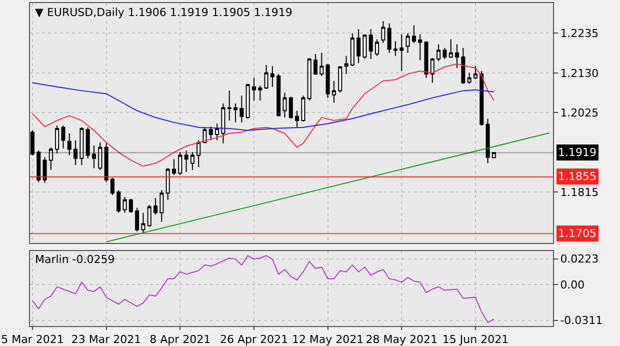 This screenshot has width=620, height=346. I want to click on chart-title: ▼ EURUSD,Daily 1.1906 1.1919 1.1905 1.1919, so click(163, 12).